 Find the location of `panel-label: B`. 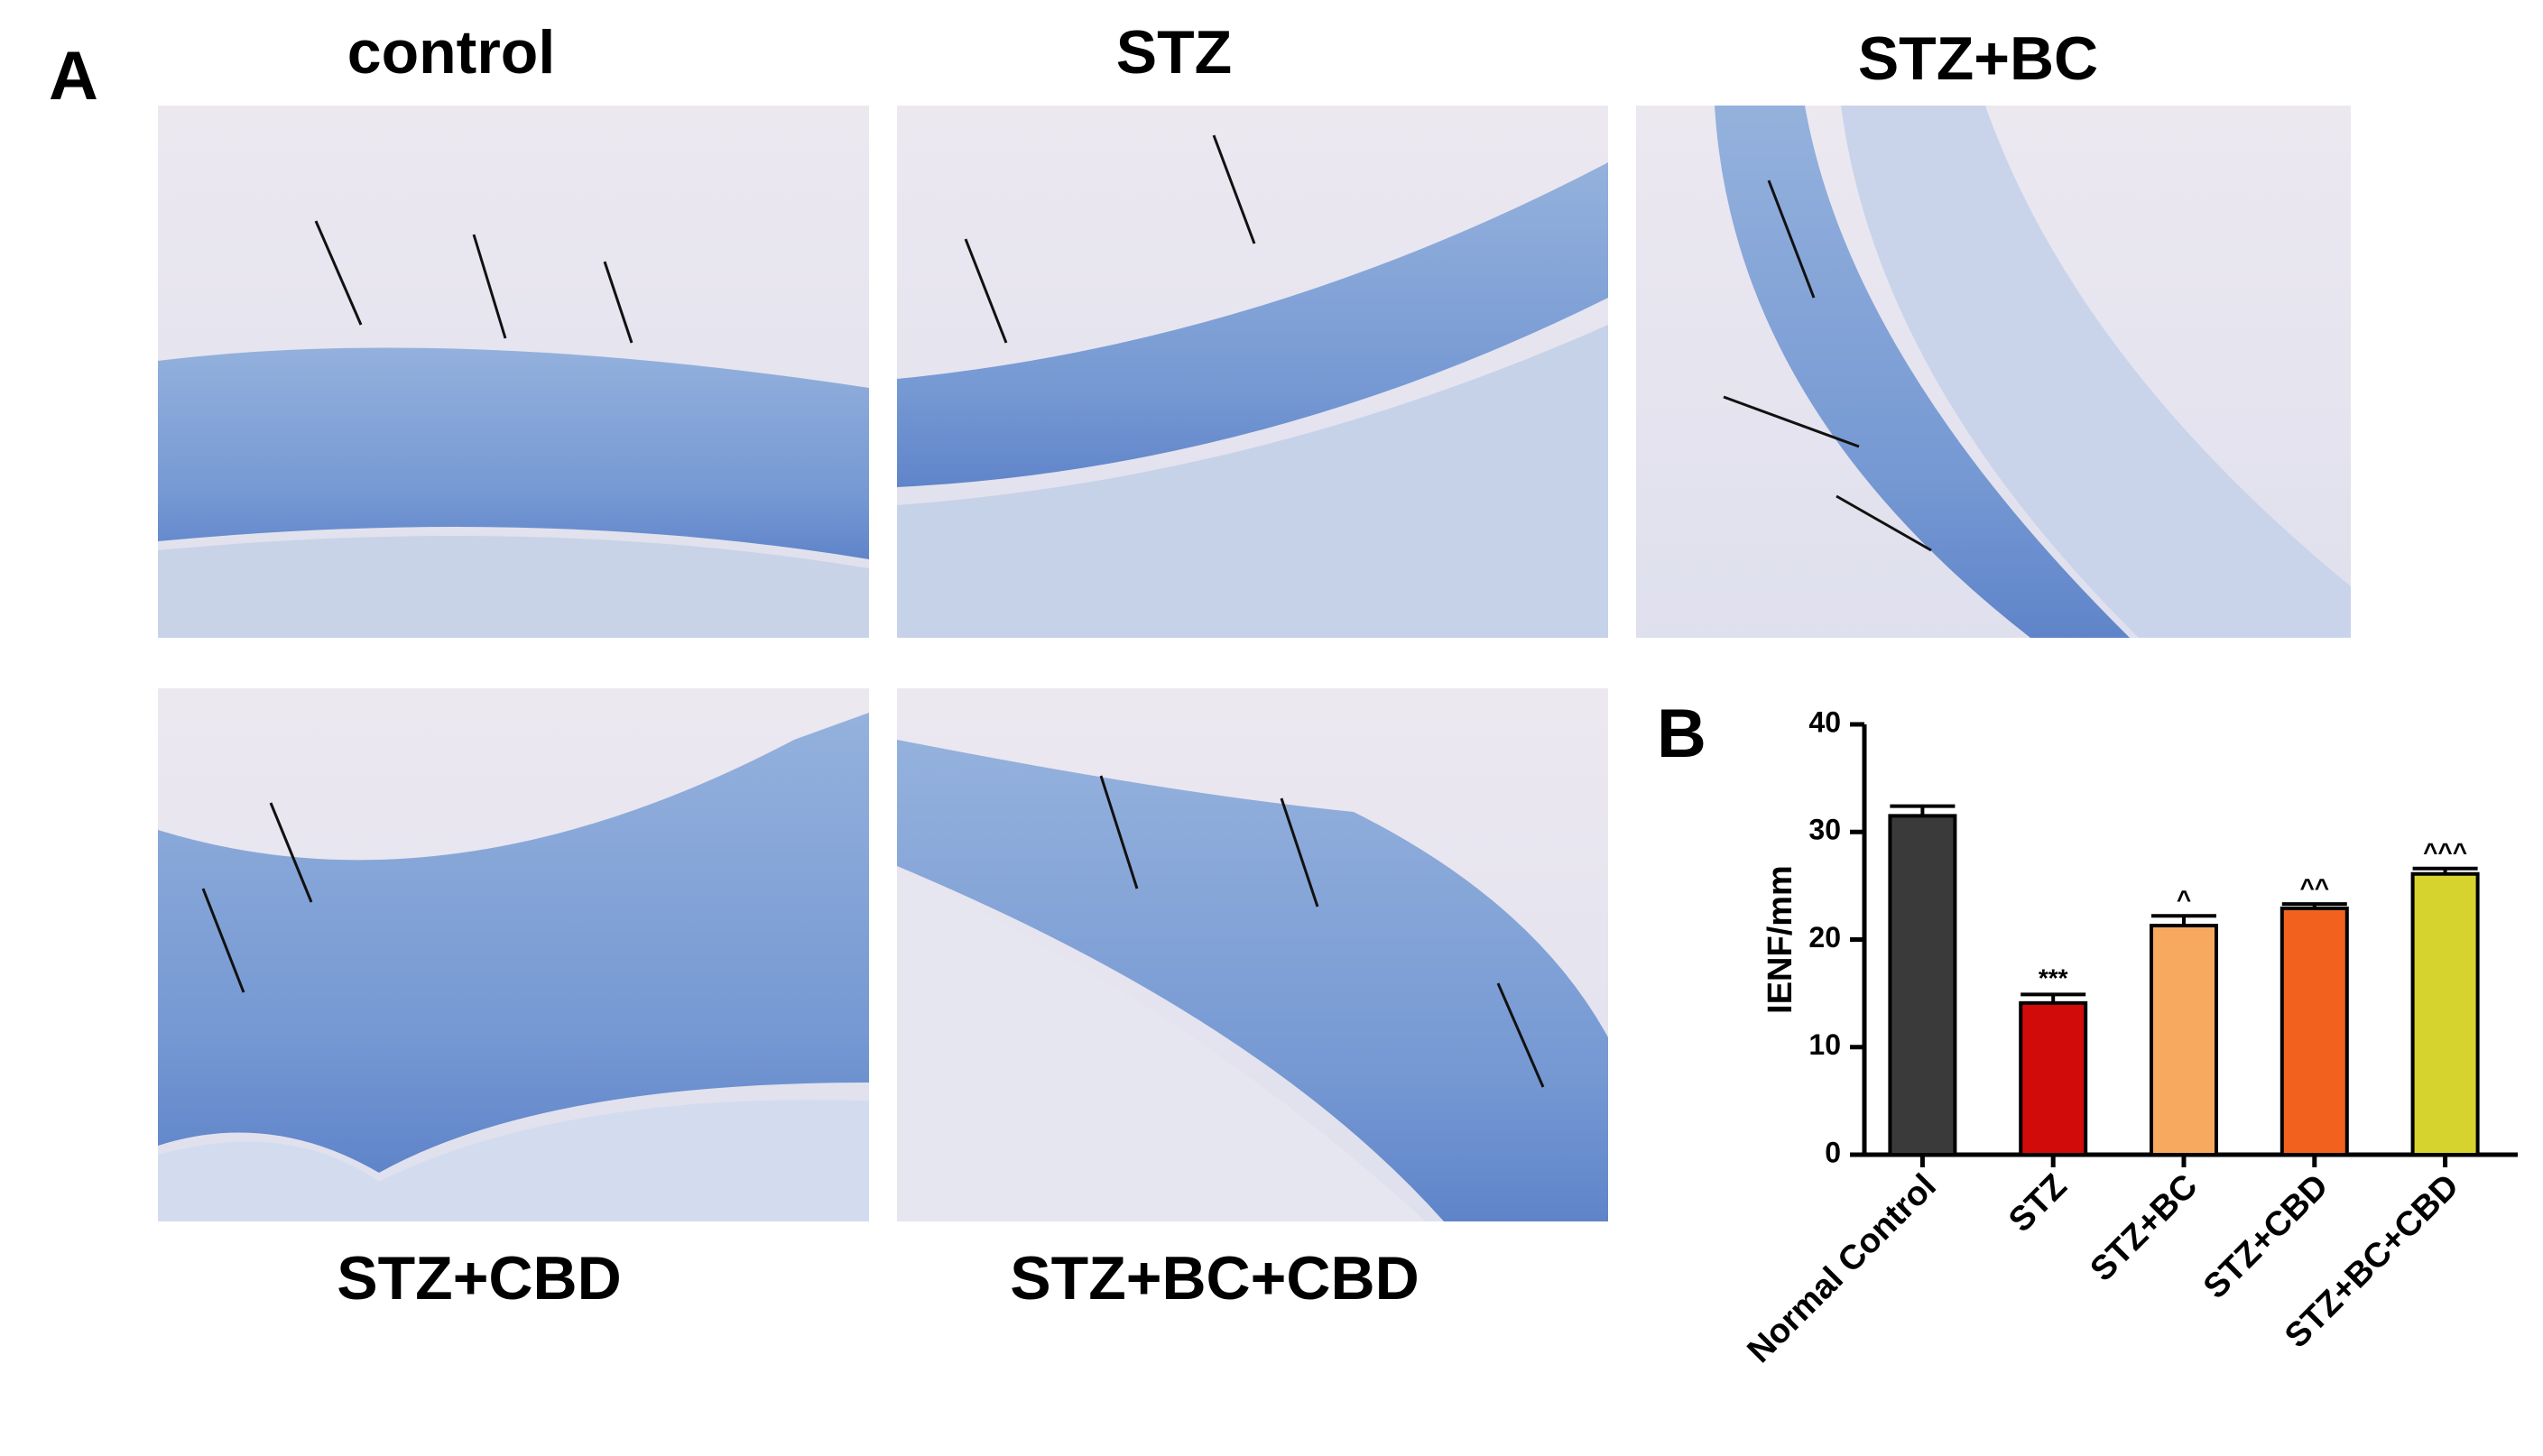

panel-label: B is located at coordinates (1681, 734).